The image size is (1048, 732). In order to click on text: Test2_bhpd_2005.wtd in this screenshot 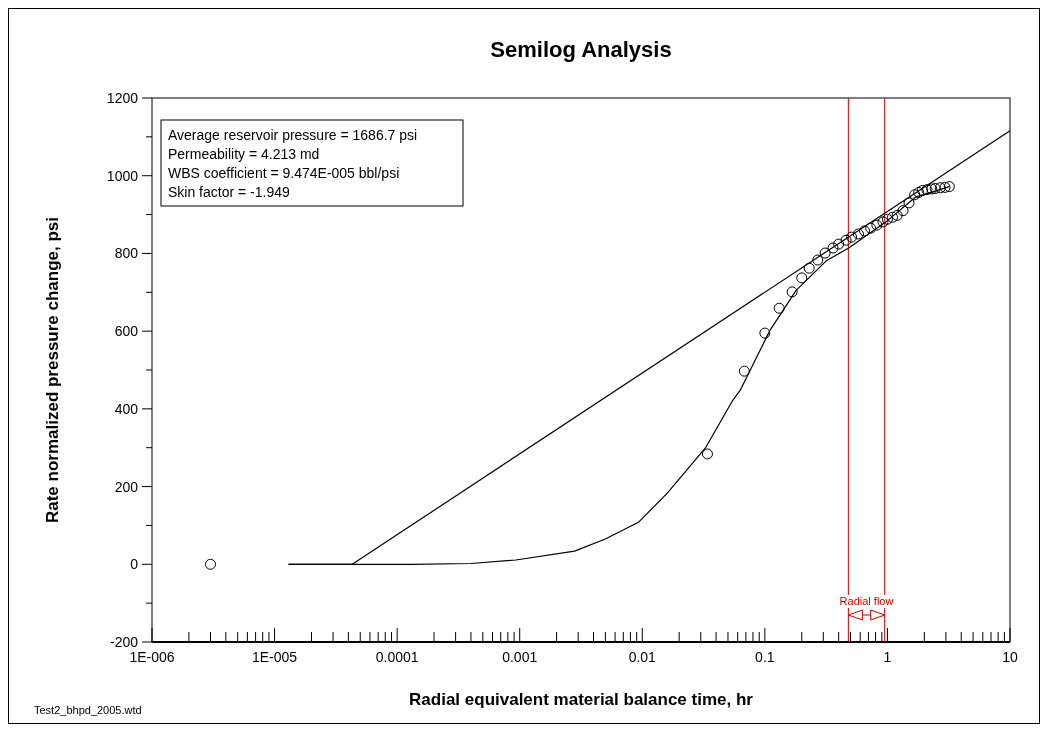, I will do `click(88, 710)`.